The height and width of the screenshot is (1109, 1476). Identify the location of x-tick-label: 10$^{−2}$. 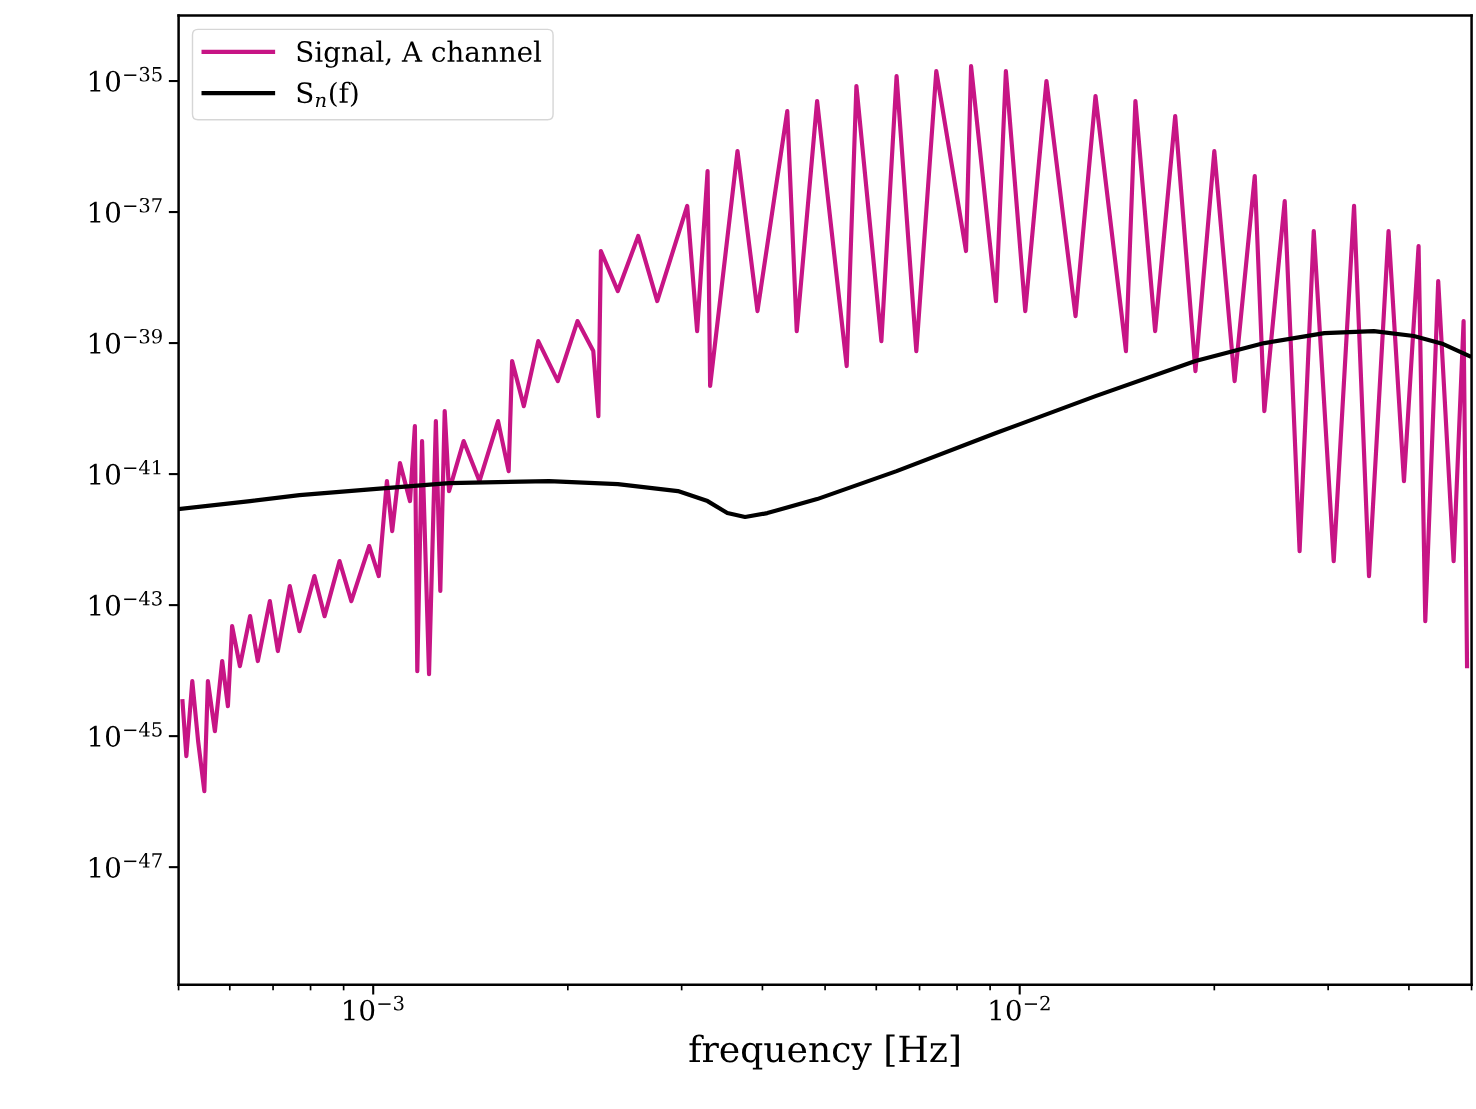
(1020, 1008).